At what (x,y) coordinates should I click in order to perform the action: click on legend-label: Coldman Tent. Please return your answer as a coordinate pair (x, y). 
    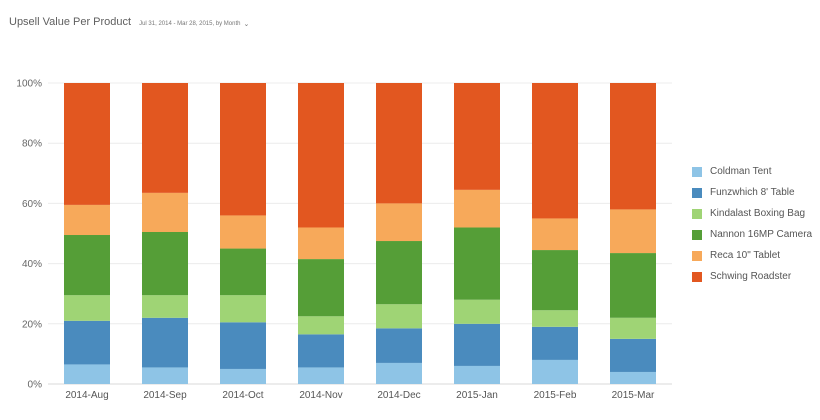
    Looking at the image, I should click on (741, 171).